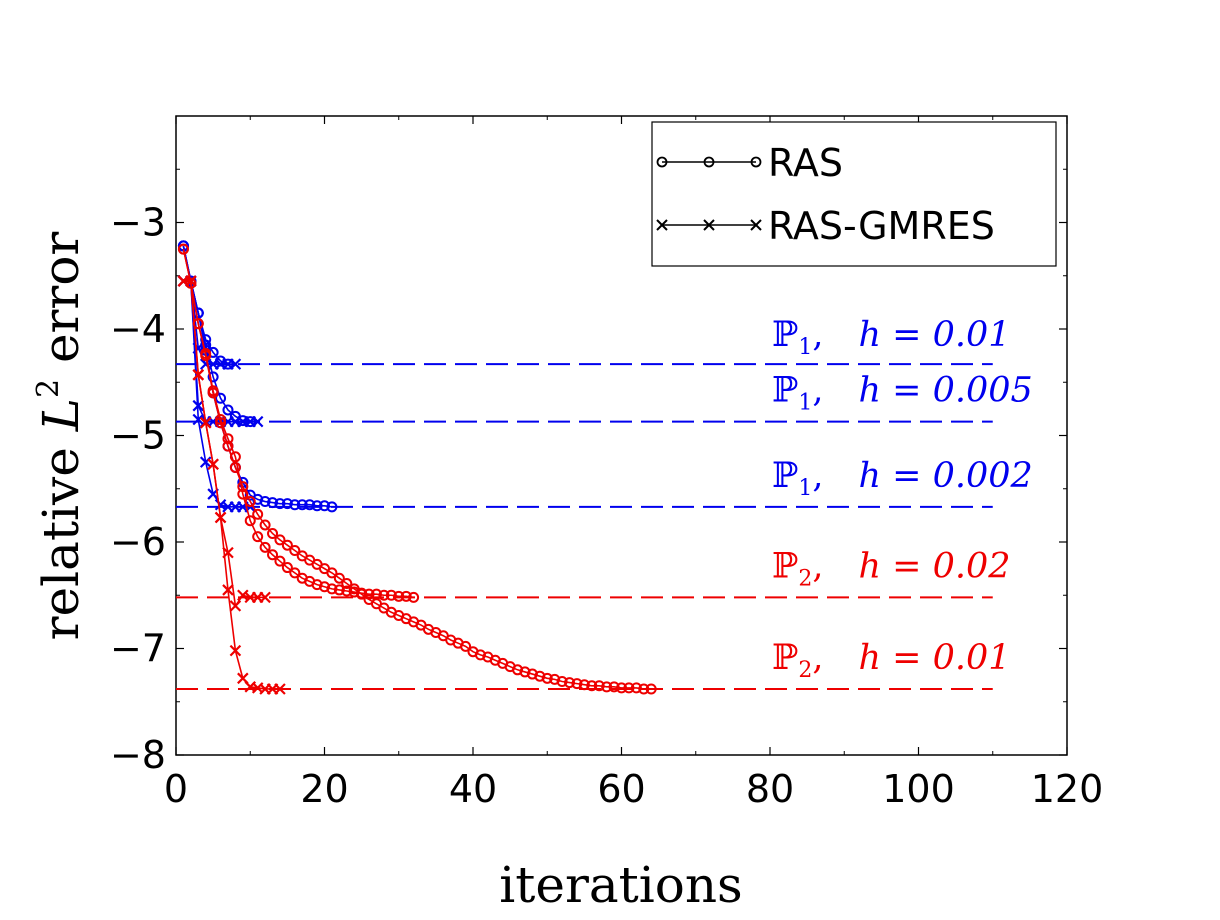 Image resolution: width=1220 pixels, height=920 pixels. Describe the element at coordinates (138, 542) in the screenshot. I see `y-tick-label: −6` at that location.